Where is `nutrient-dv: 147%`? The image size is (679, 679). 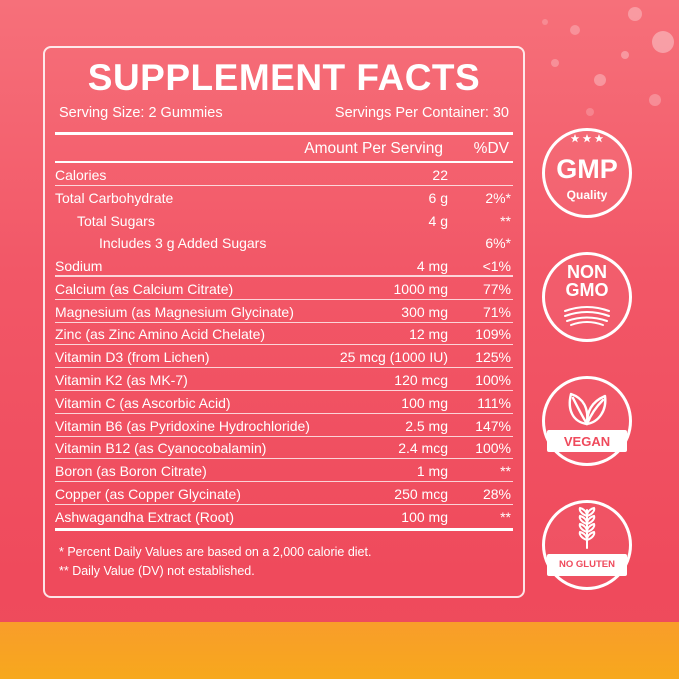 nutrient-dv: 147% is located at coordinates (493, 425).